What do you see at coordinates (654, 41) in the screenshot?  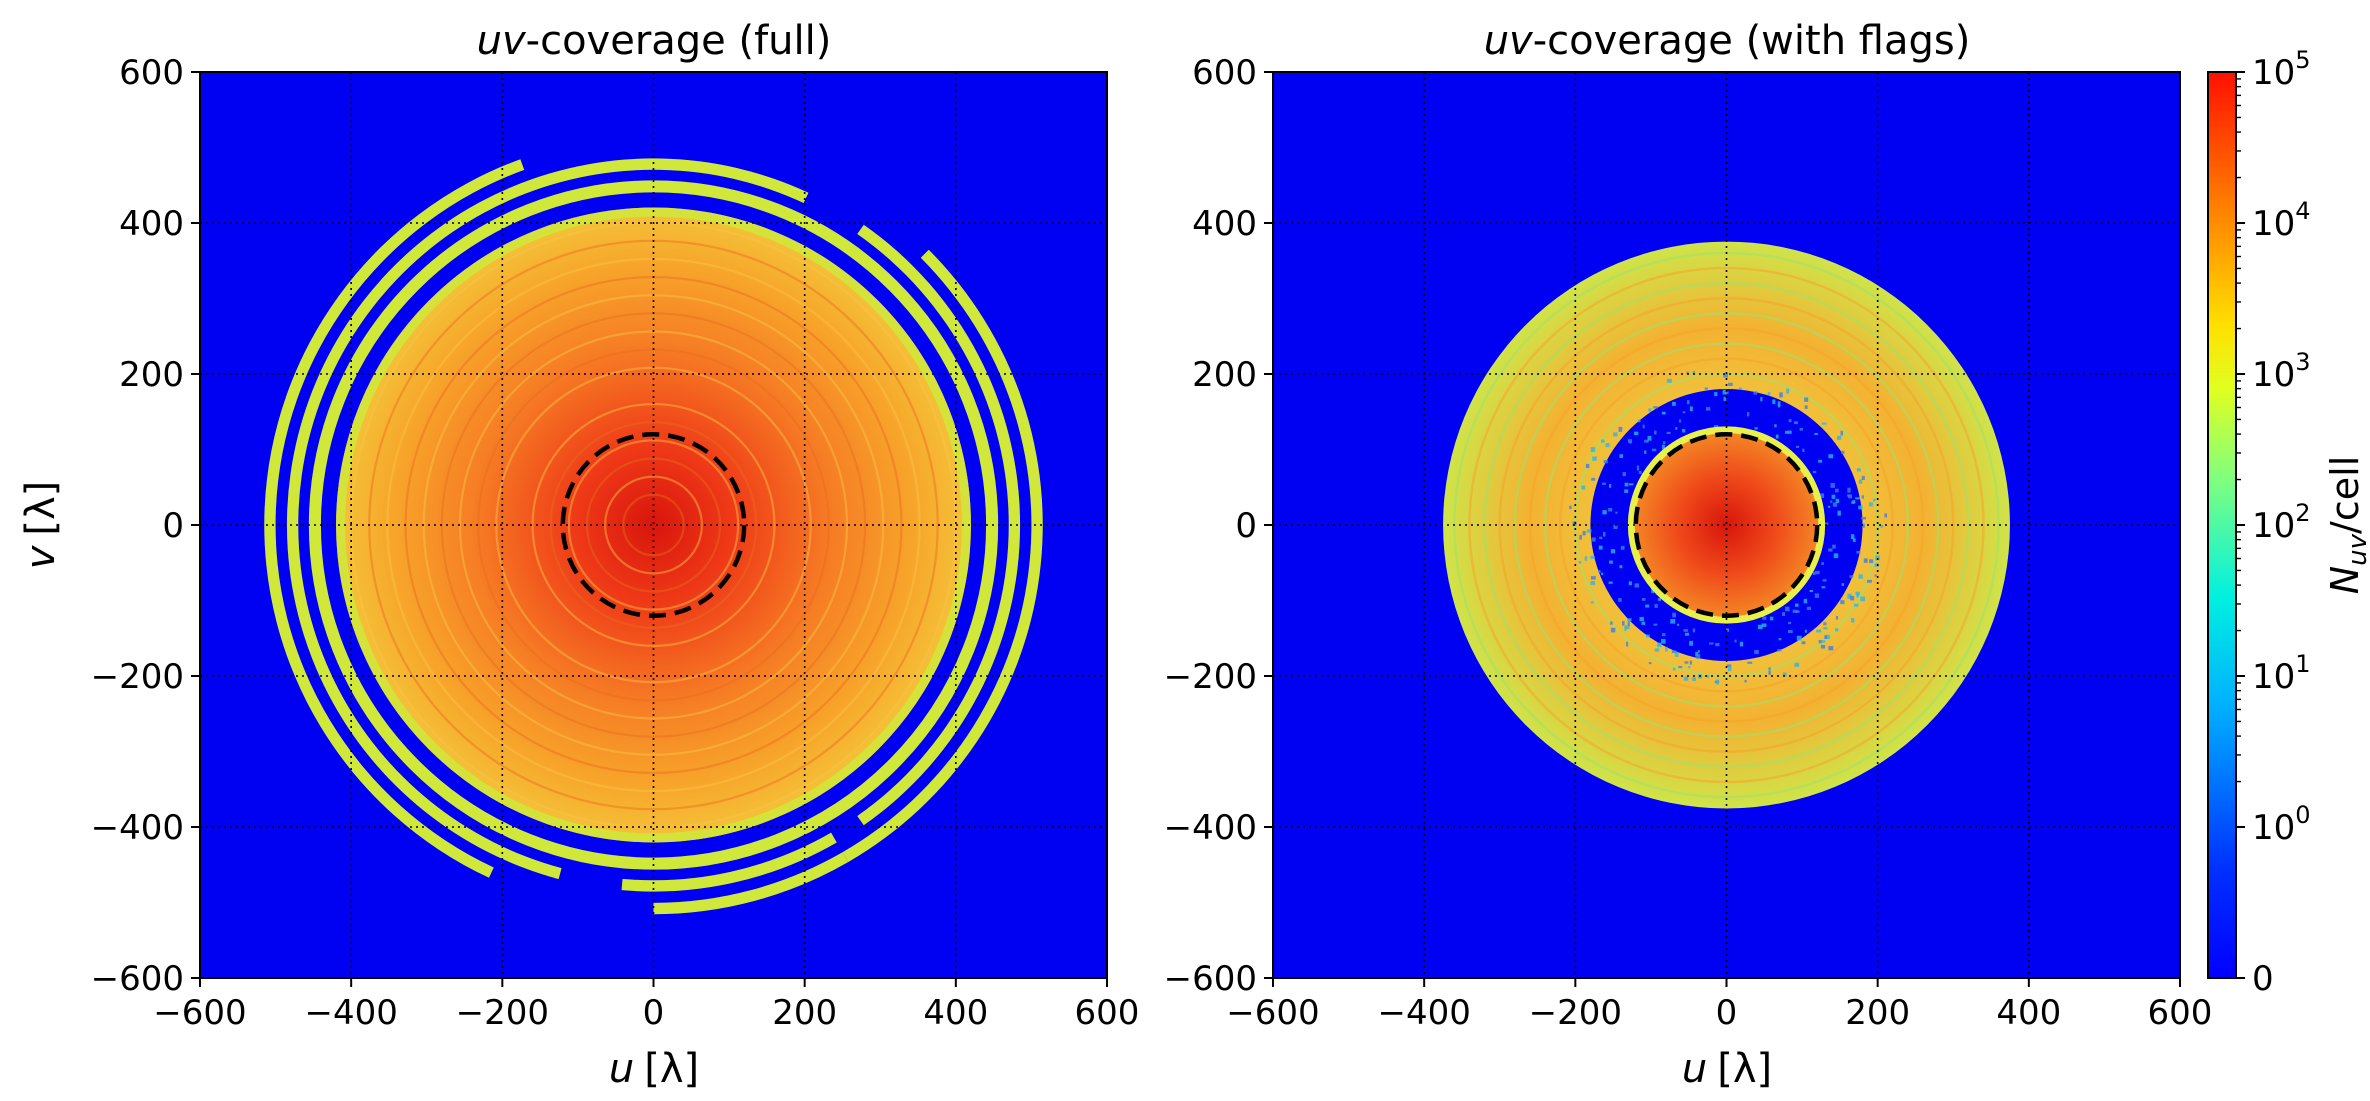 I see `panel-title-full: uv-coverage (full)` at bounding box center [654, 41].